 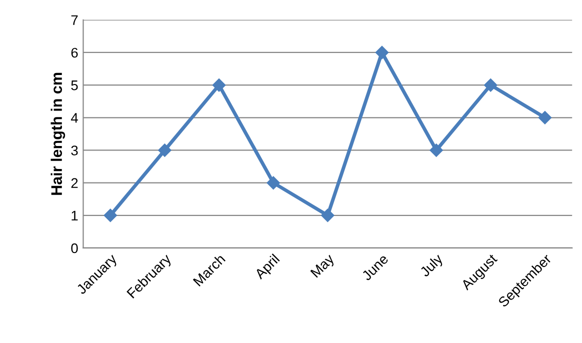 I want to click on y-tick-label: 6, so click(x=74, y=53).